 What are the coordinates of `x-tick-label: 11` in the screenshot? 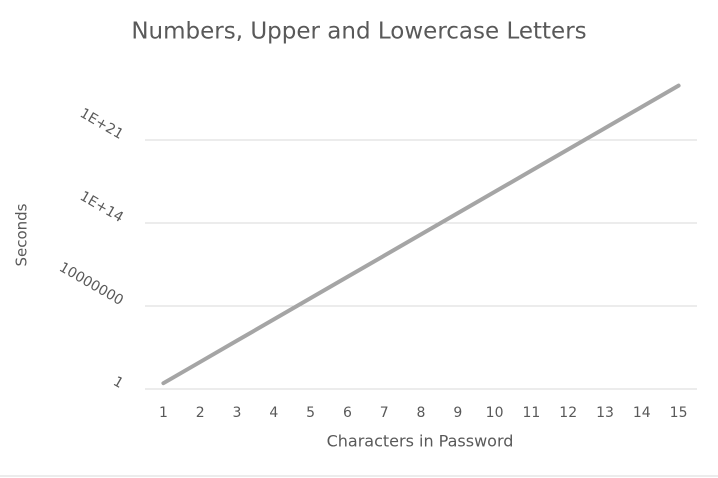 It's located at (531, 413).